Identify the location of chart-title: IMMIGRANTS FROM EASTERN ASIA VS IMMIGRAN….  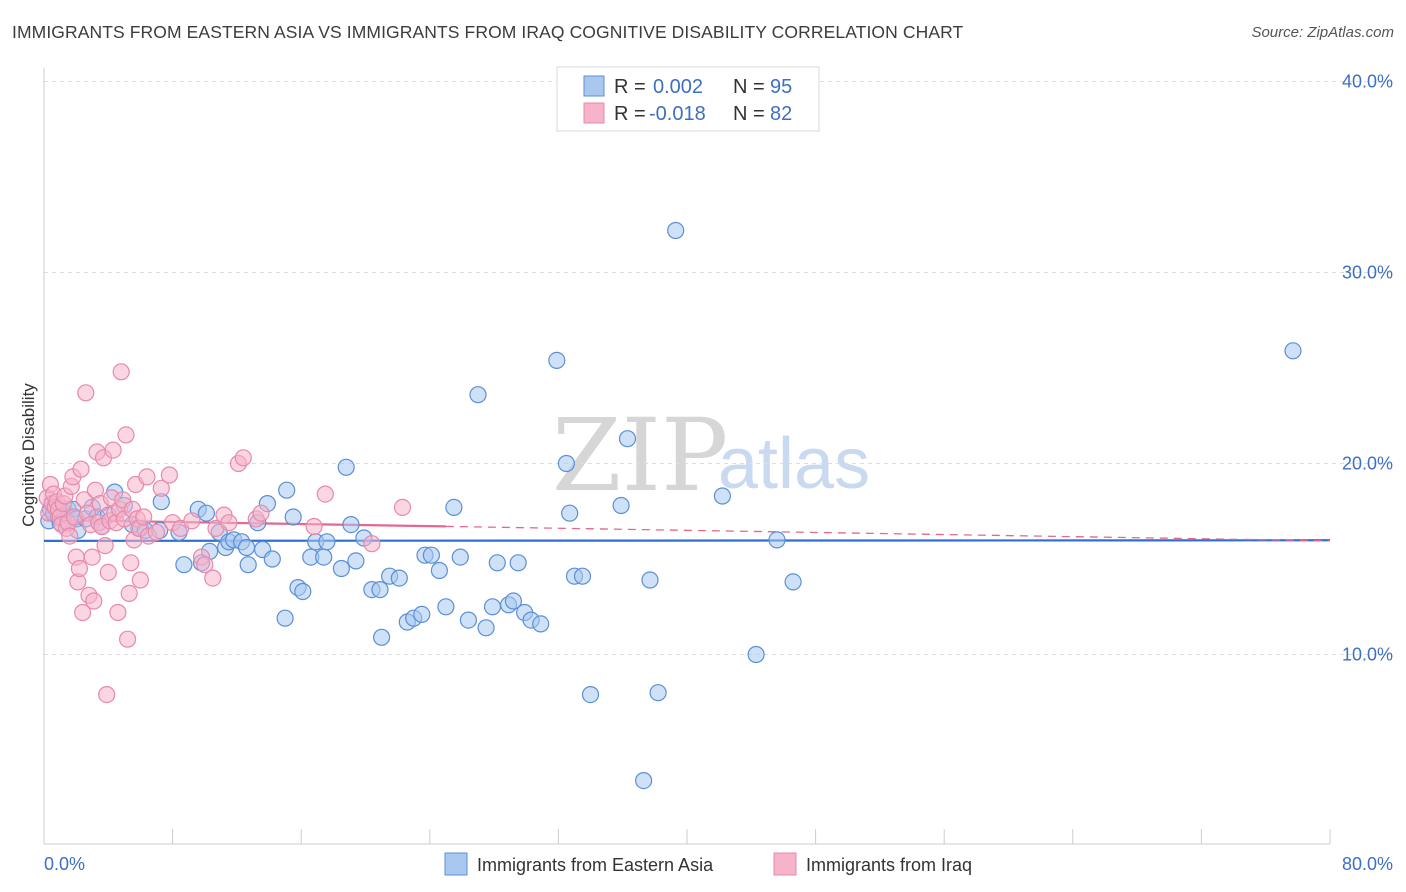
(488, 32).